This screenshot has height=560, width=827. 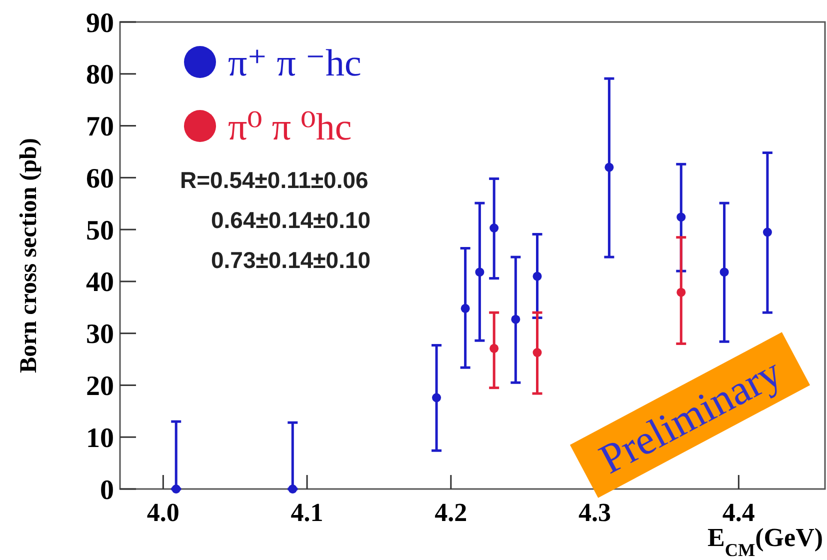 I want to click on y-tick-label: 70, so click(x=100, y=127).